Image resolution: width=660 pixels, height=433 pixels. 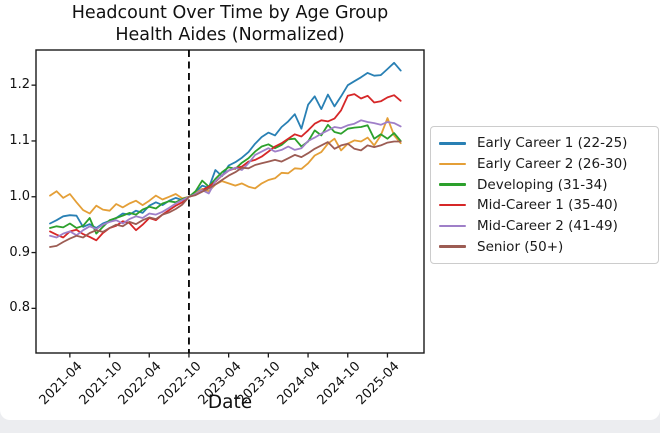 What do you see at coordinates (230, 402) in the screenshot?
I see `x-axis-label: Date` at bounding box center [230, 402].